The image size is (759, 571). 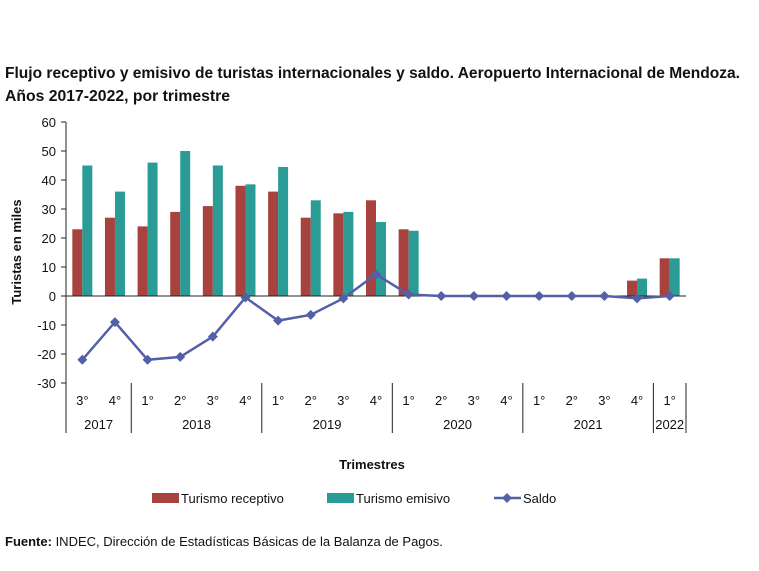 What do you see at coordinates (327, 424) in the screenshot?
I see `year-label: 2019` at bounding box center [327, 424].